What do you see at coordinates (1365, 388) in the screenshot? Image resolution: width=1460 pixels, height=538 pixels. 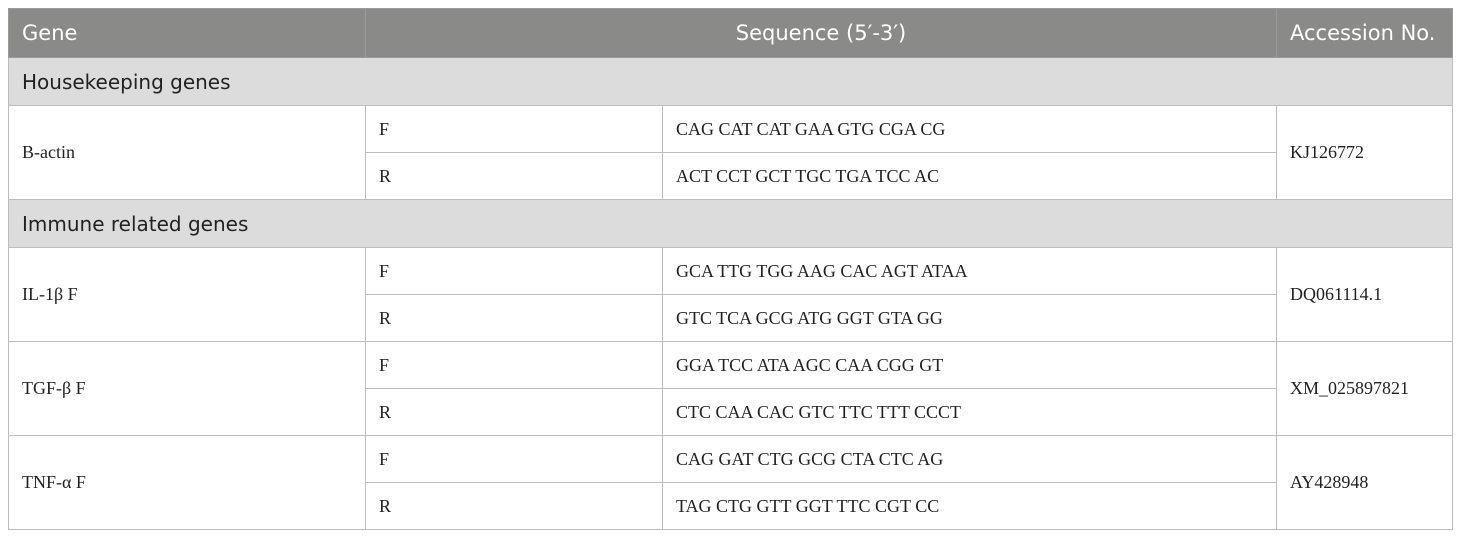 I see `accession-number: XM_025897821` at bounding box center [1365, 388].